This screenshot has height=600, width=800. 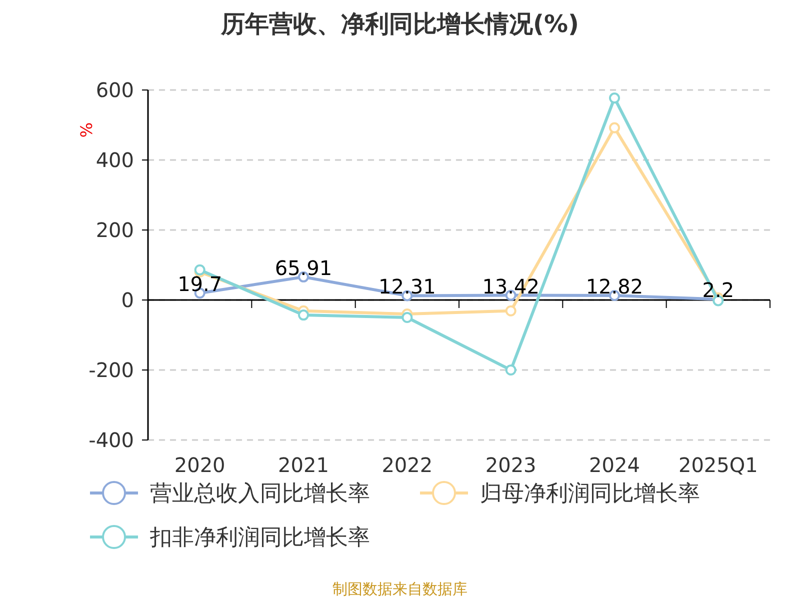 What do you see at coordinates (399, 24) in the screenshot?
I see `chart-title: 历年营收、净利同比增长情况(%)` at bounding box center [399, 24].